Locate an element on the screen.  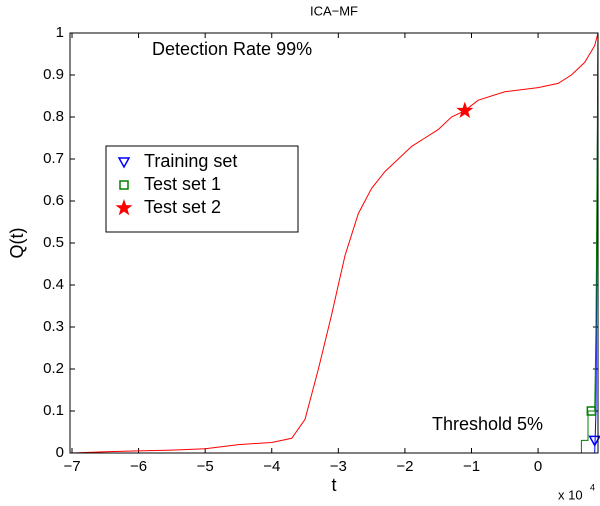
legend-label: Test set 1 is located at coordinates (182, 184).